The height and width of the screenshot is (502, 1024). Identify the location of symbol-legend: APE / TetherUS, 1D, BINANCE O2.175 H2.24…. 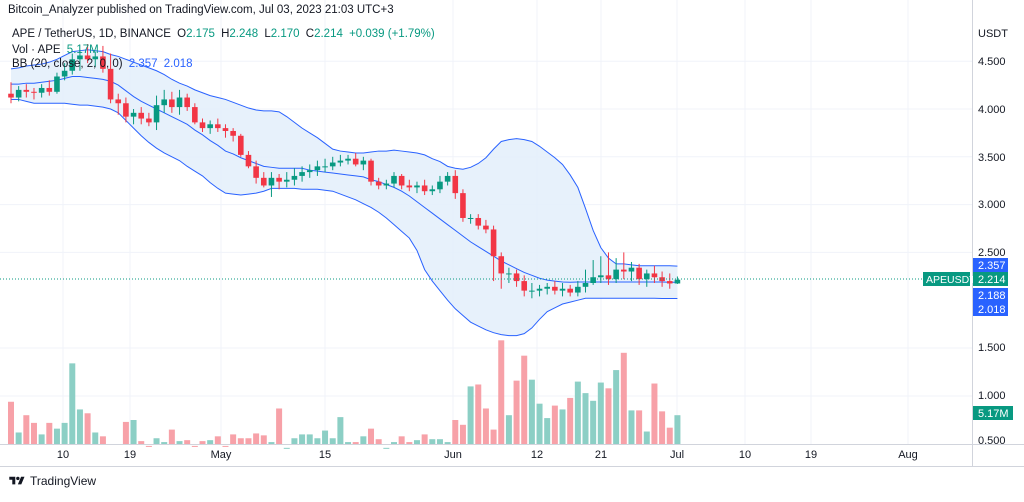
(225, 34).